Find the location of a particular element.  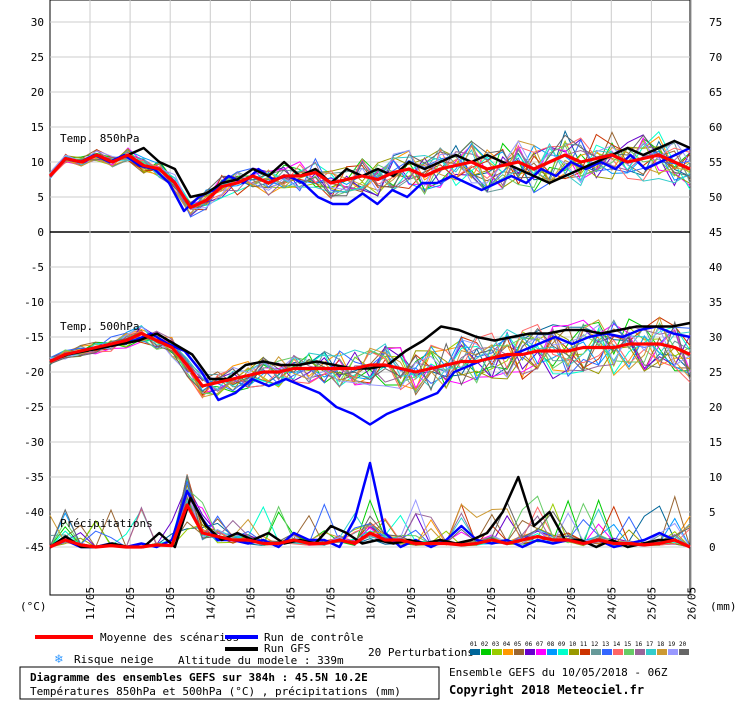

gfs-line-t500 is located at coordinates (370, 351).